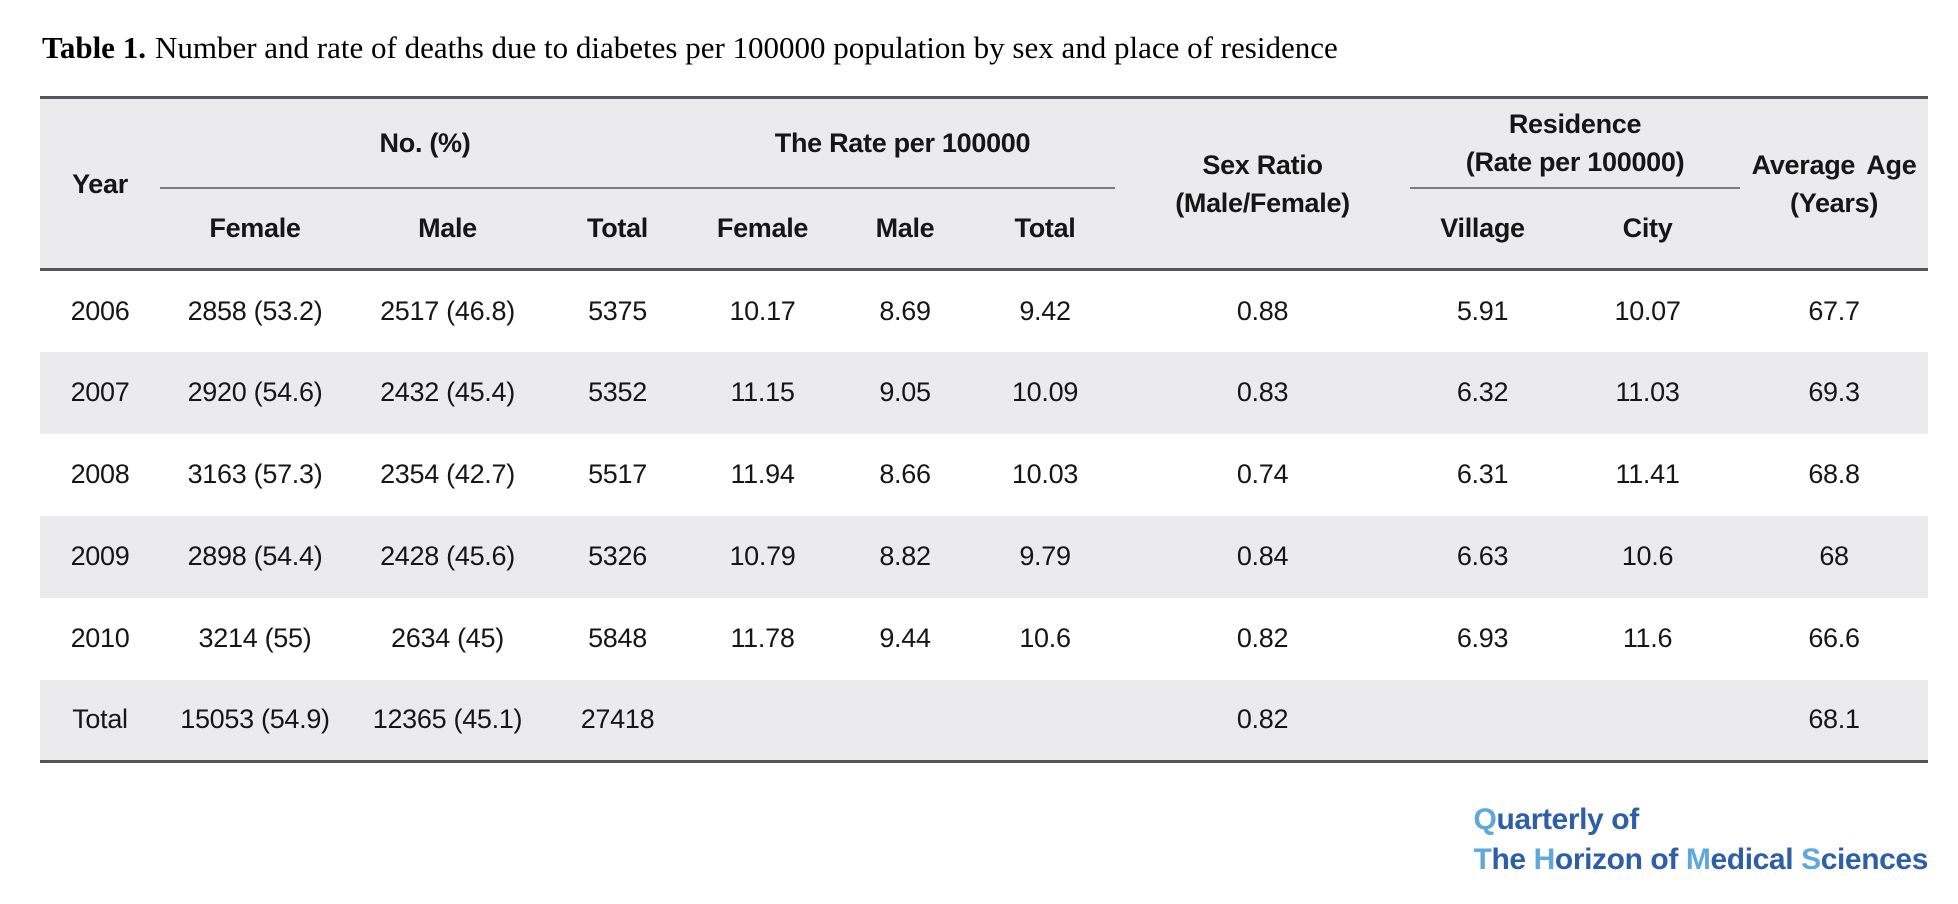 The height and width of the screenshot is (904, 1958). Describe the element at coordinates (1647, 474) in the screenshot. I see `cell-city: 11.41` at that location.